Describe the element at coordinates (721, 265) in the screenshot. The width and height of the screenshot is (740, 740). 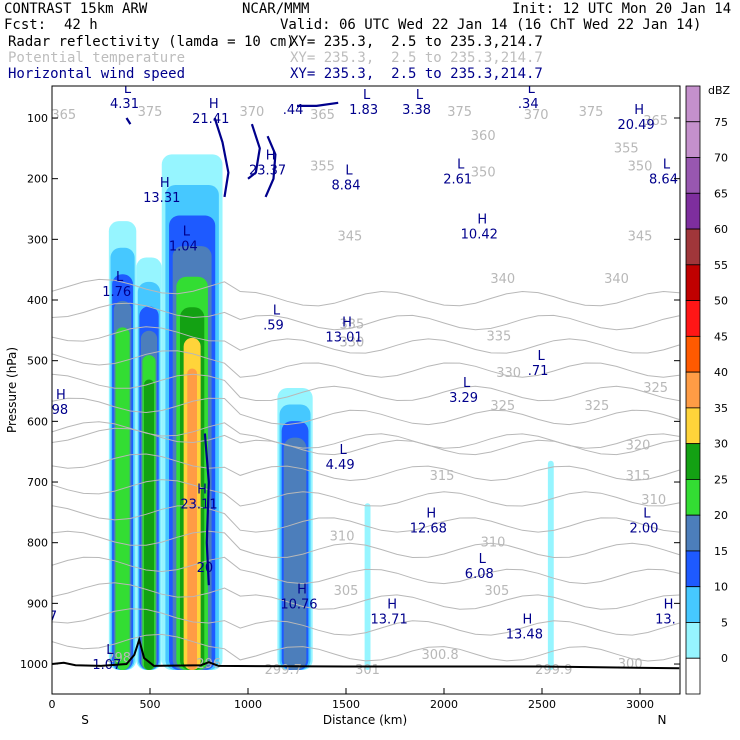
I see `colorbar-label-55: 55` at that location.